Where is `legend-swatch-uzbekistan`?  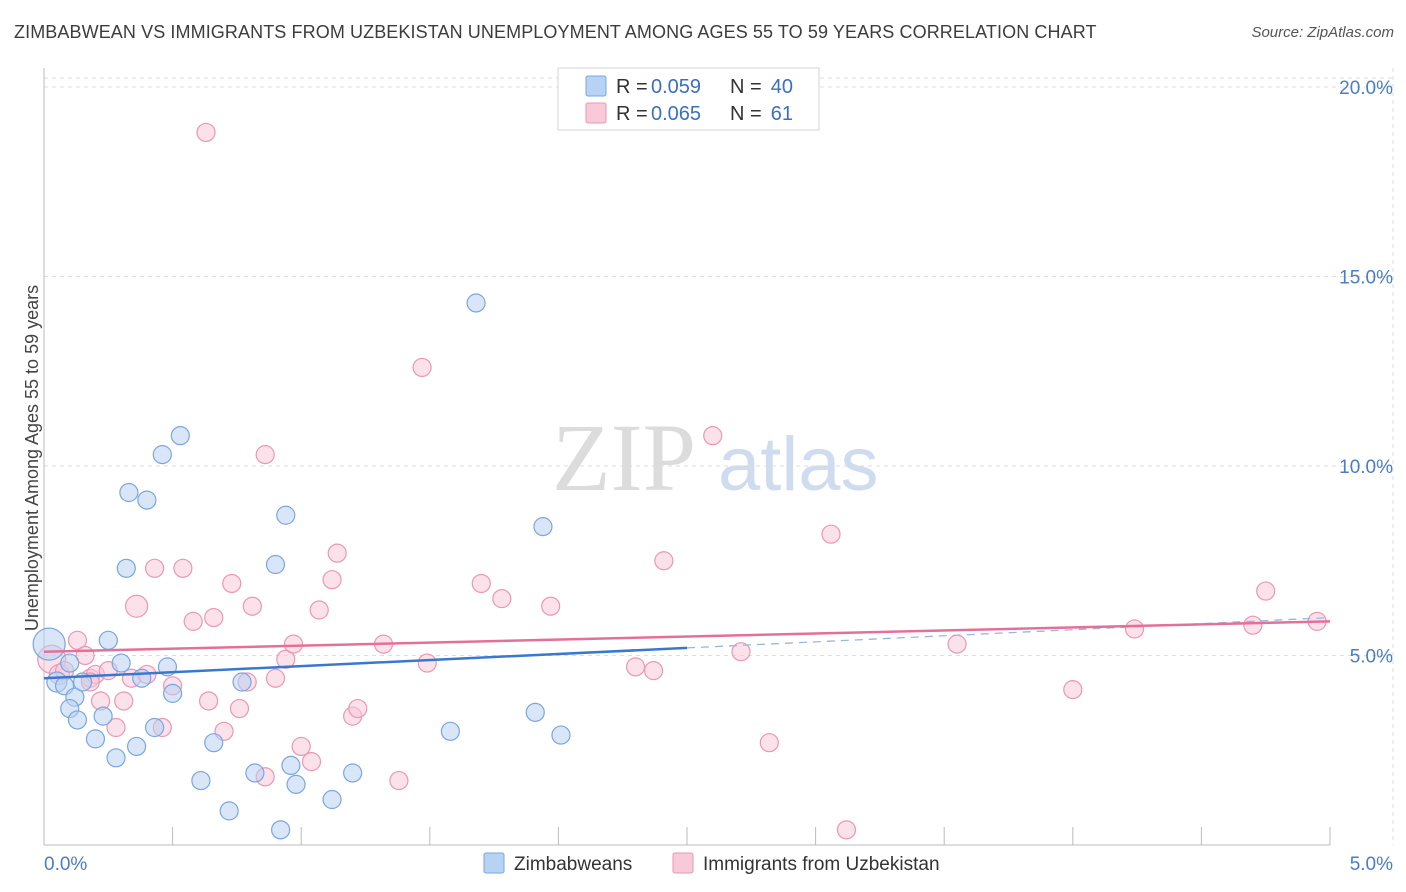
legend-swatch-uzbekistan is located at coordinates (596, 113).